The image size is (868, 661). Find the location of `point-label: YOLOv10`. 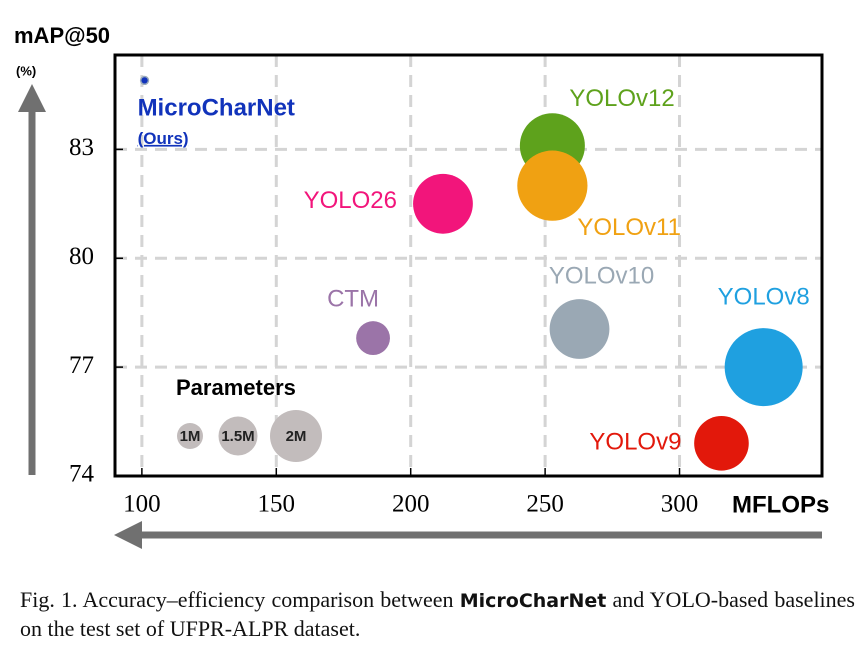

point-label: YOLOv10 is located at coordinates (601, 275).